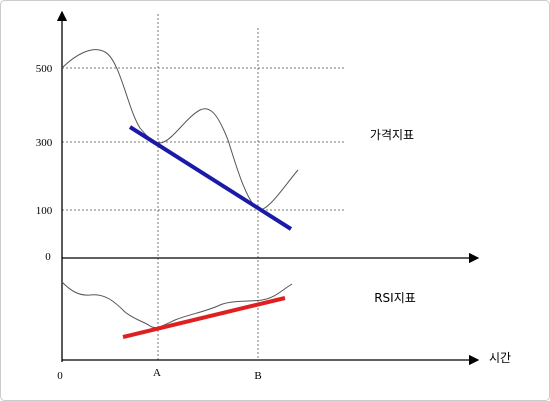 The height and width of the screenshot is (401, 550). I want to click on x-label: A, so click(157, 373).